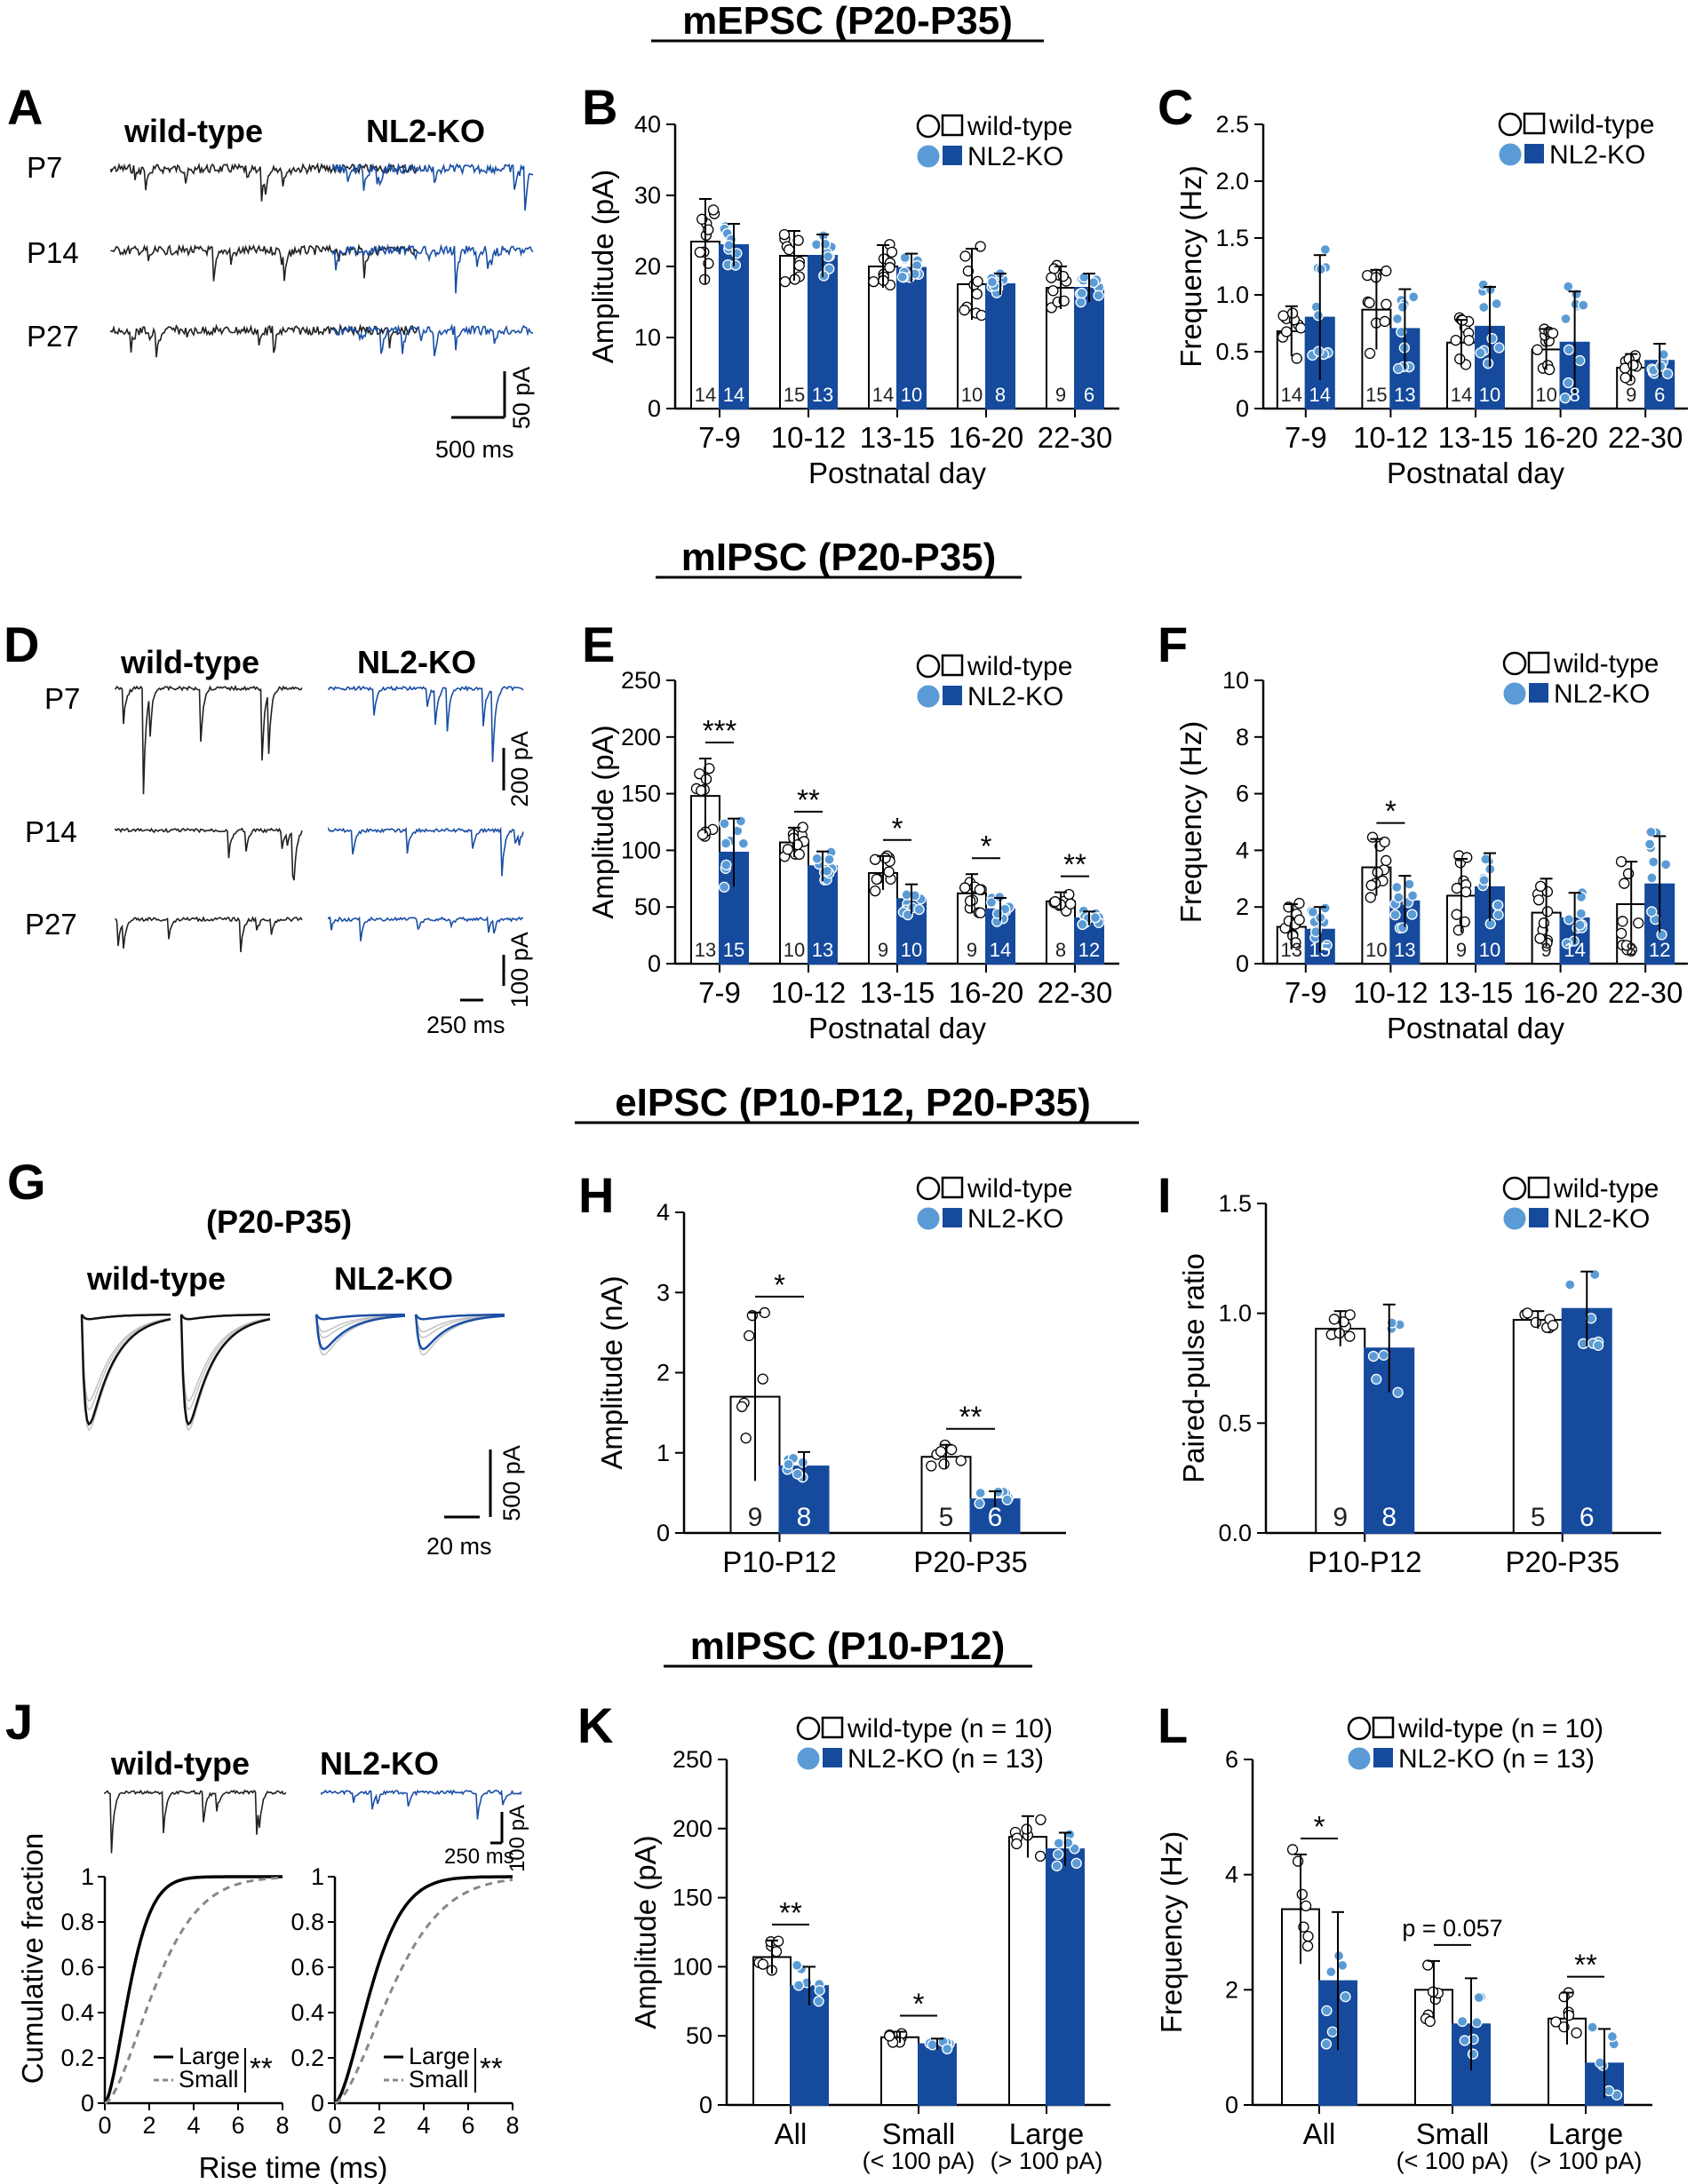  What do you see at coordinates (654, 408) in the screenshot?
I see `y-tick-label: 0` at bounding box center [654, 408].